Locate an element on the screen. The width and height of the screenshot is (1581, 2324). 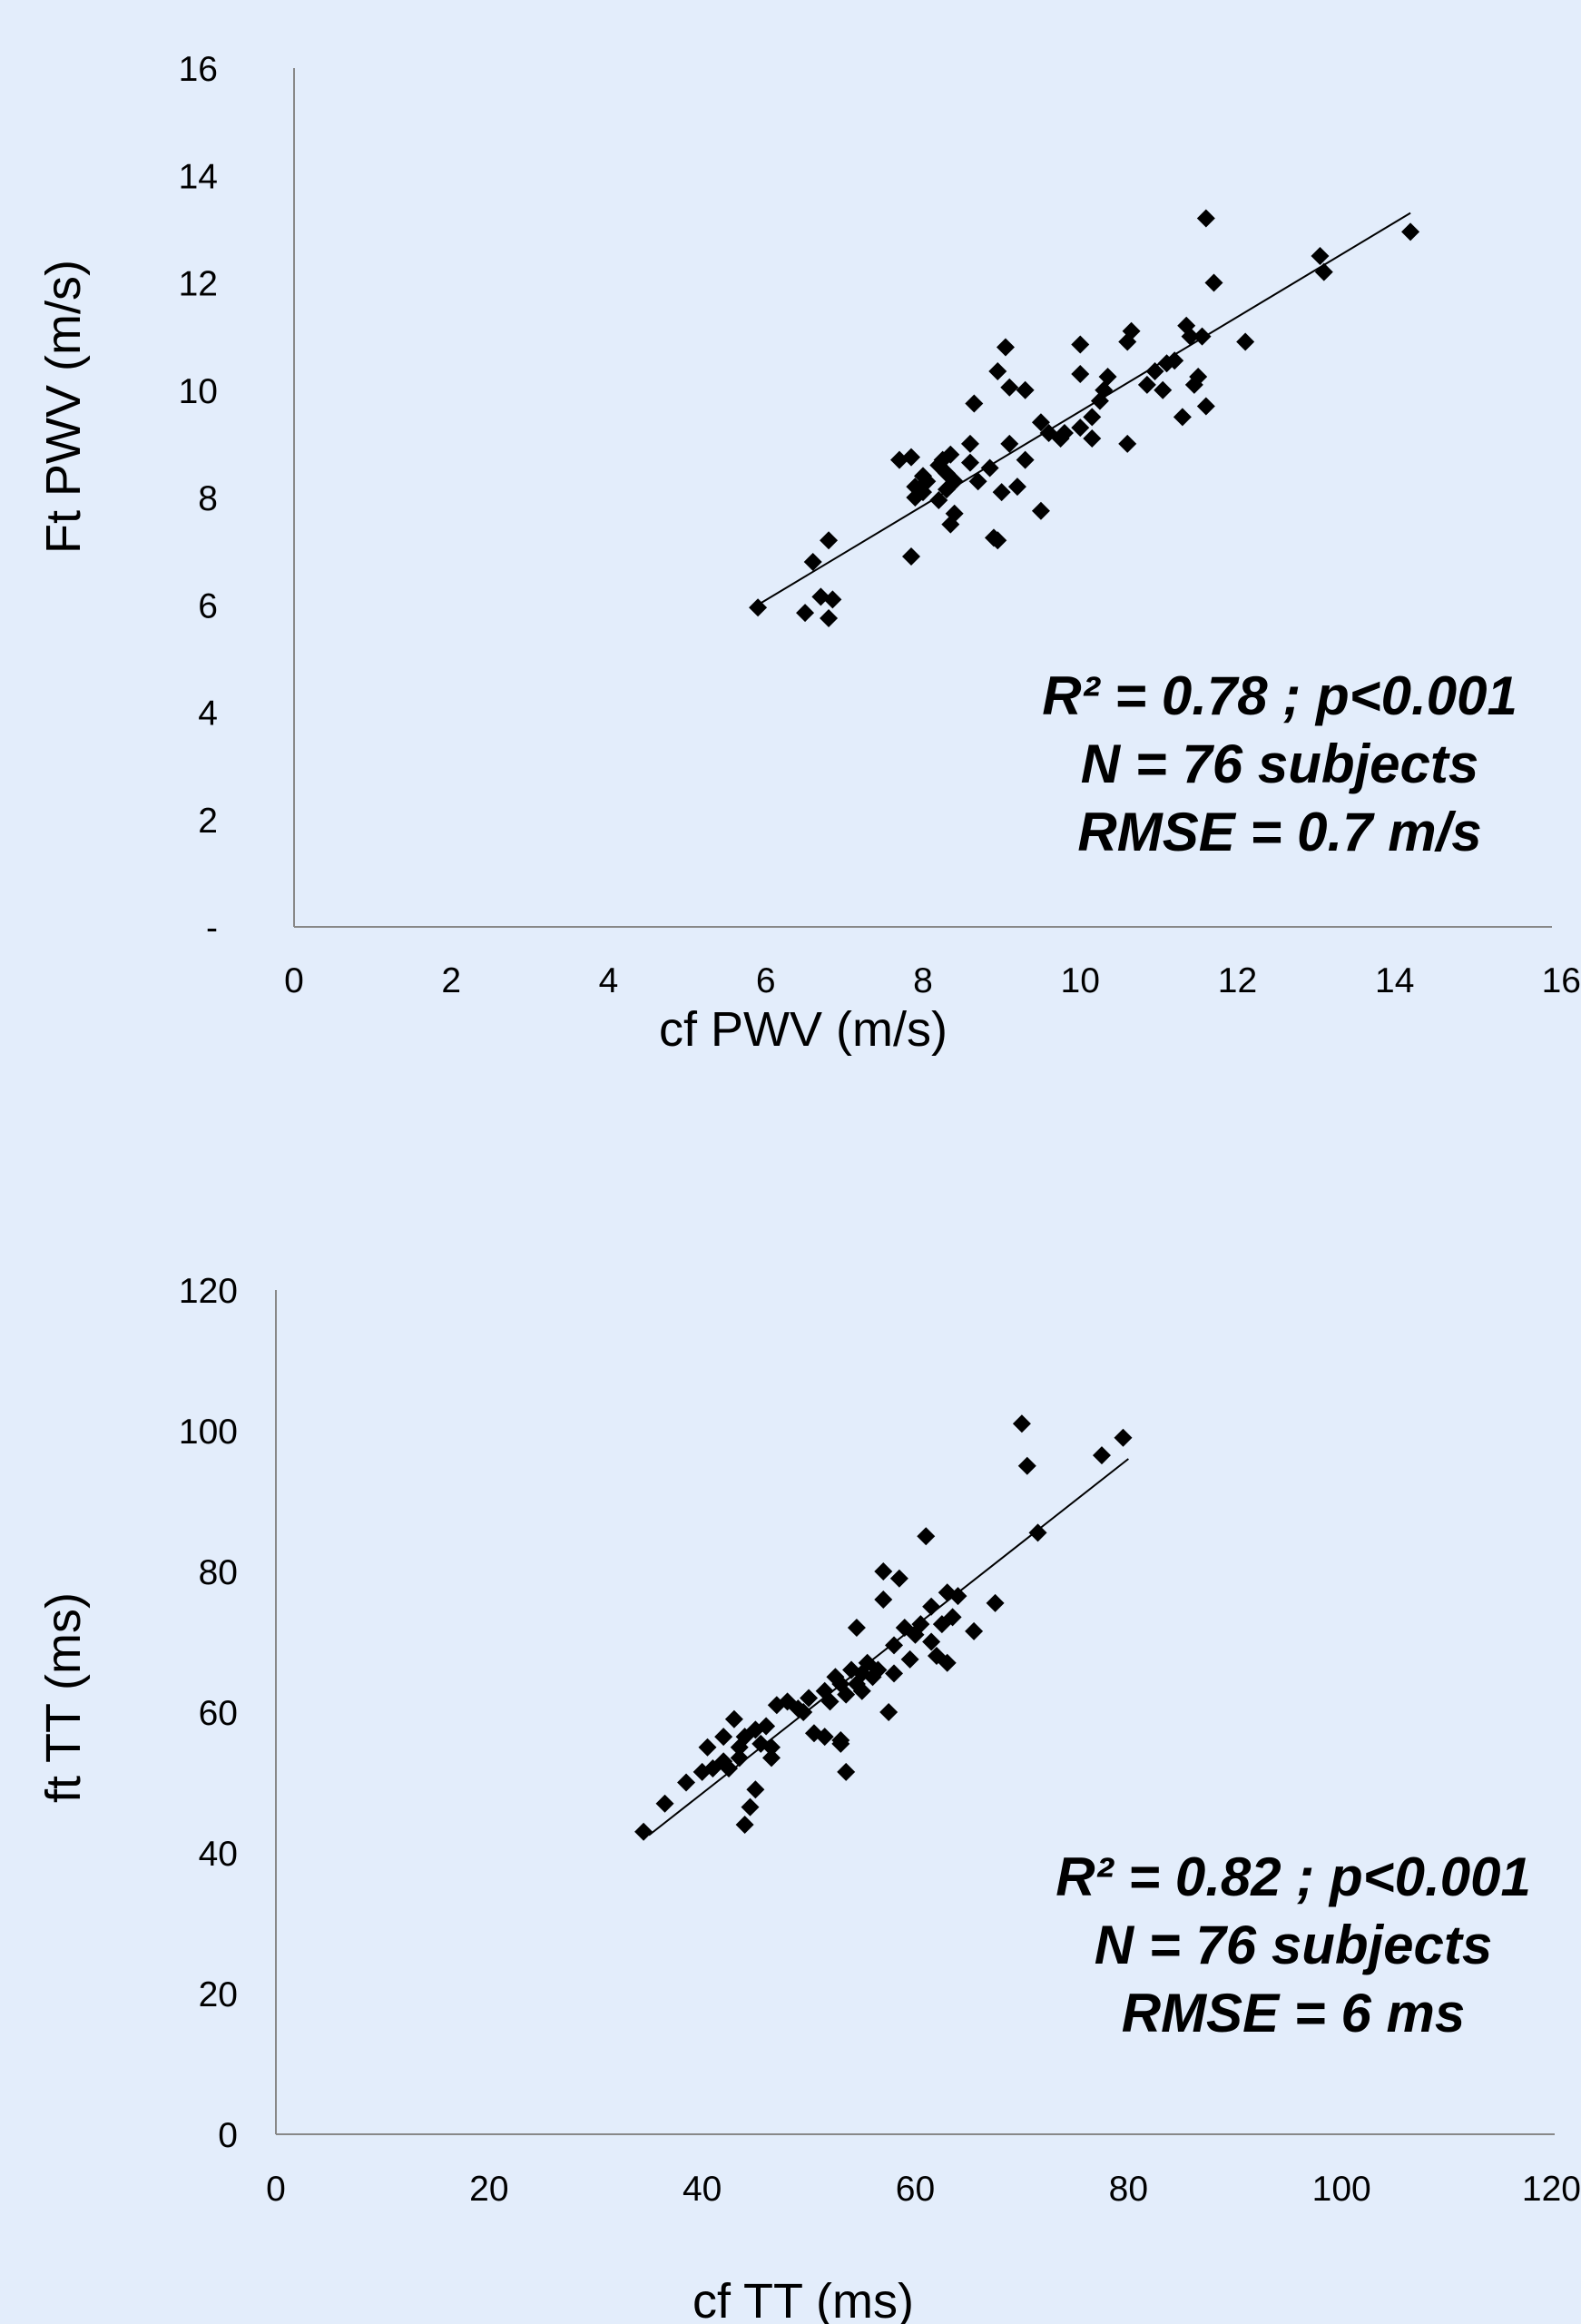
tt-stat-rmse: RMSE = 6 ms is located at coordinates (1294, 2013).